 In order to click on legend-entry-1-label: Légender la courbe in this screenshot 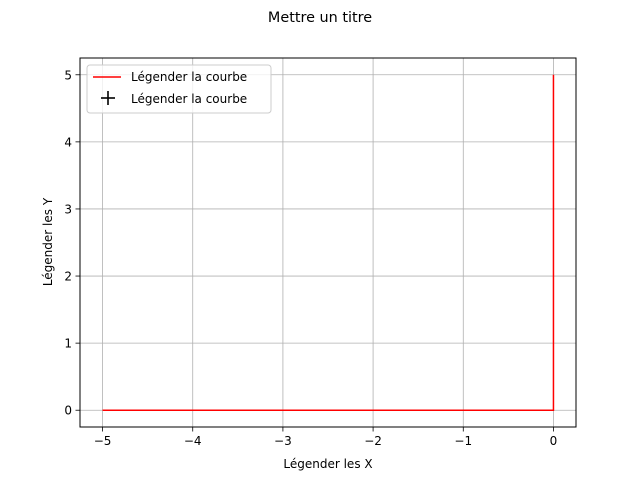, I will do `click(189, 77)`.